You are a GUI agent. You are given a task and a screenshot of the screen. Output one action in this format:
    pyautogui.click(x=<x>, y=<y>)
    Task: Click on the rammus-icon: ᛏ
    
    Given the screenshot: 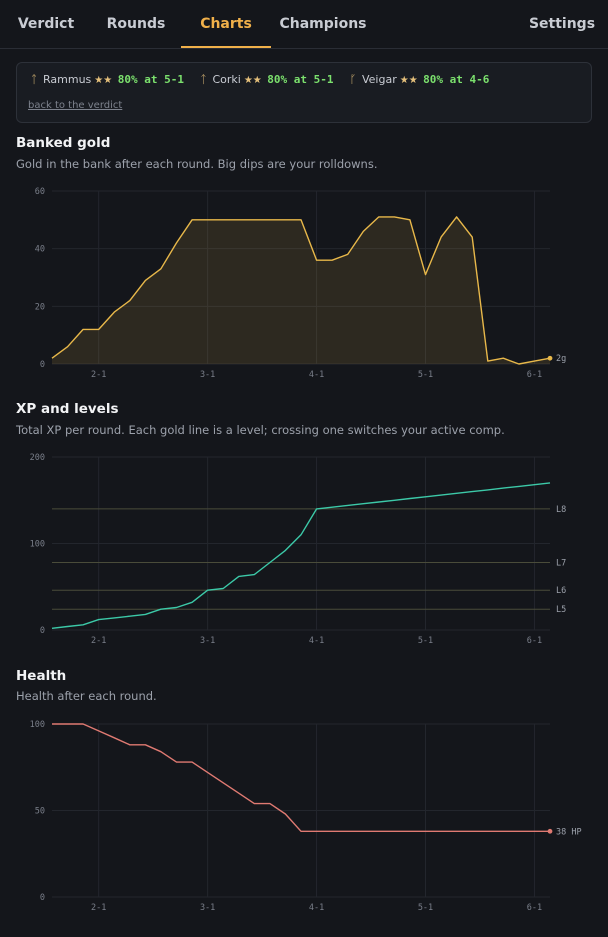 What is the action you would take?
    pyautogui.click(x=34, y=79)
    